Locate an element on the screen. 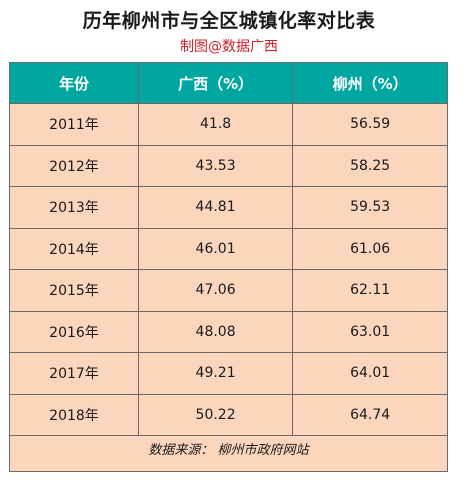 Image resolution: width=458 pixels, height=480 pixels. cell-guangxi: 46.01 is located at coordinates (215, 249).